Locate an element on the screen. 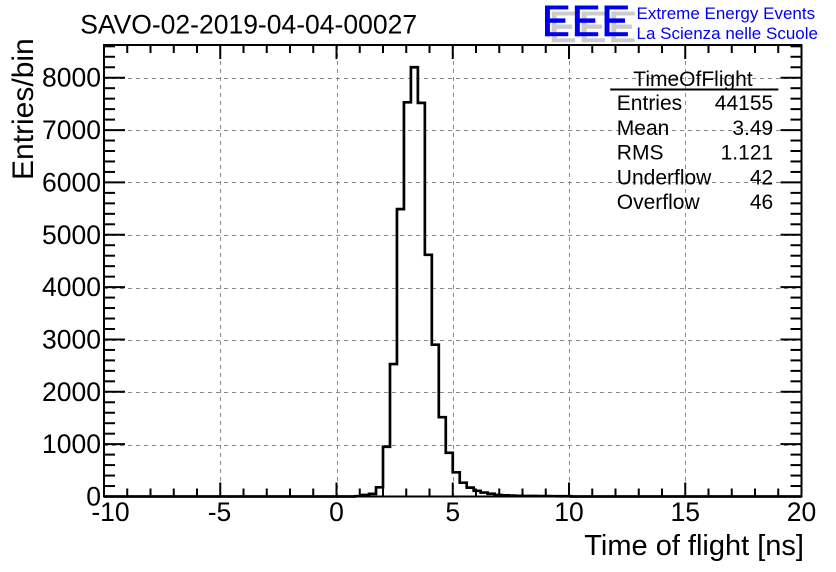  svg-text: Extreme Energy Events is located at coordinates (726, 13).